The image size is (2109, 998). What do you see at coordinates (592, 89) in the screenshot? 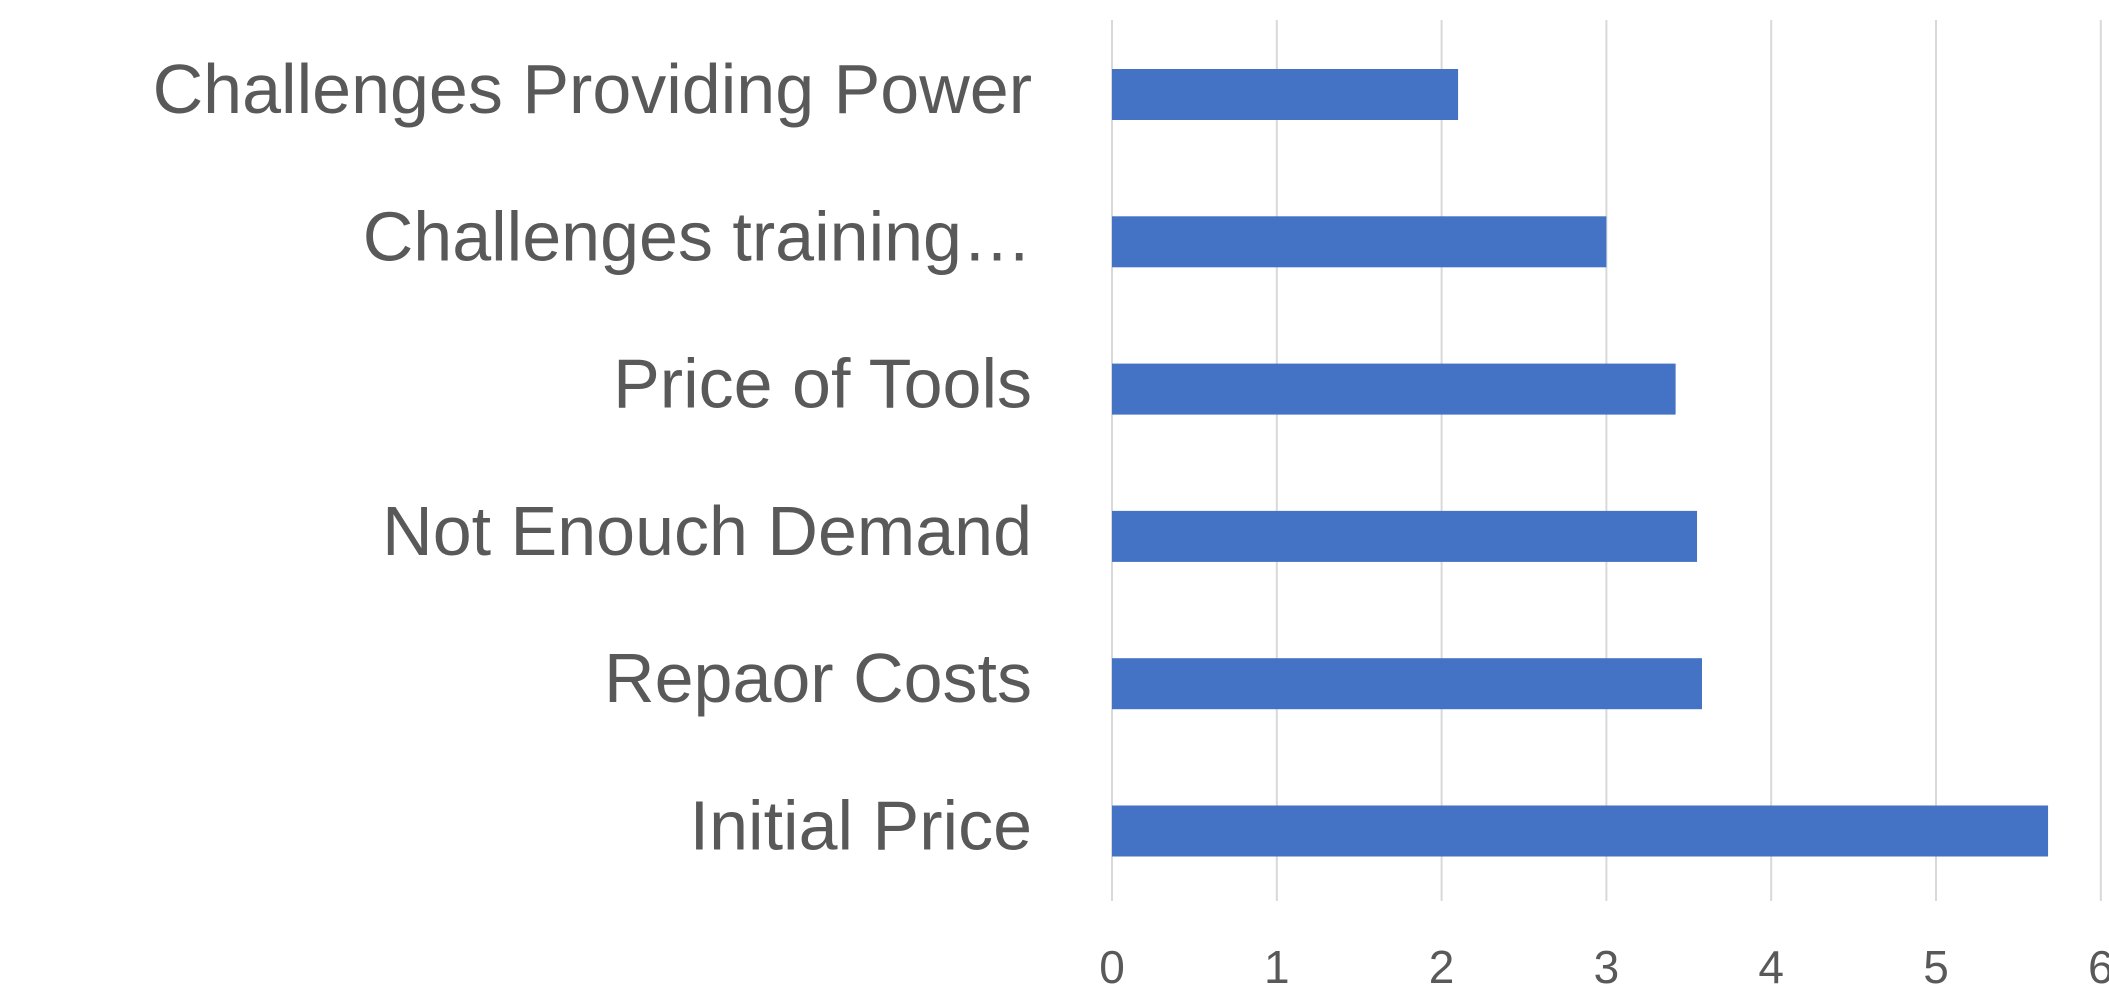
I see `y-tick-label: Challenges Providing Power` at bounding box center [592, 89].